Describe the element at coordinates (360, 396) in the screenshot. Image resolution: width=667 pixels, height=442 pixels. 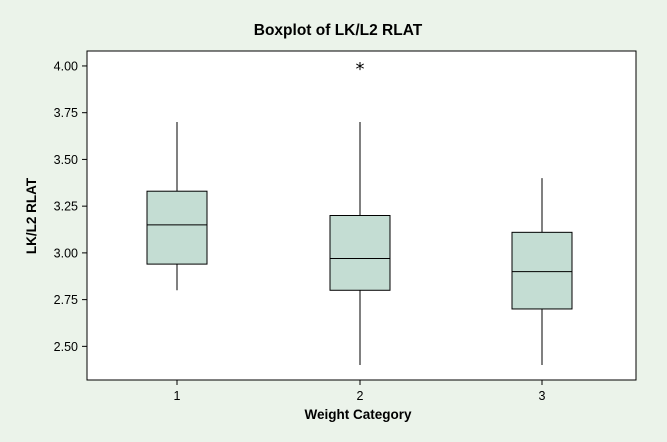
I see `x-tick-label: 2` at that location.